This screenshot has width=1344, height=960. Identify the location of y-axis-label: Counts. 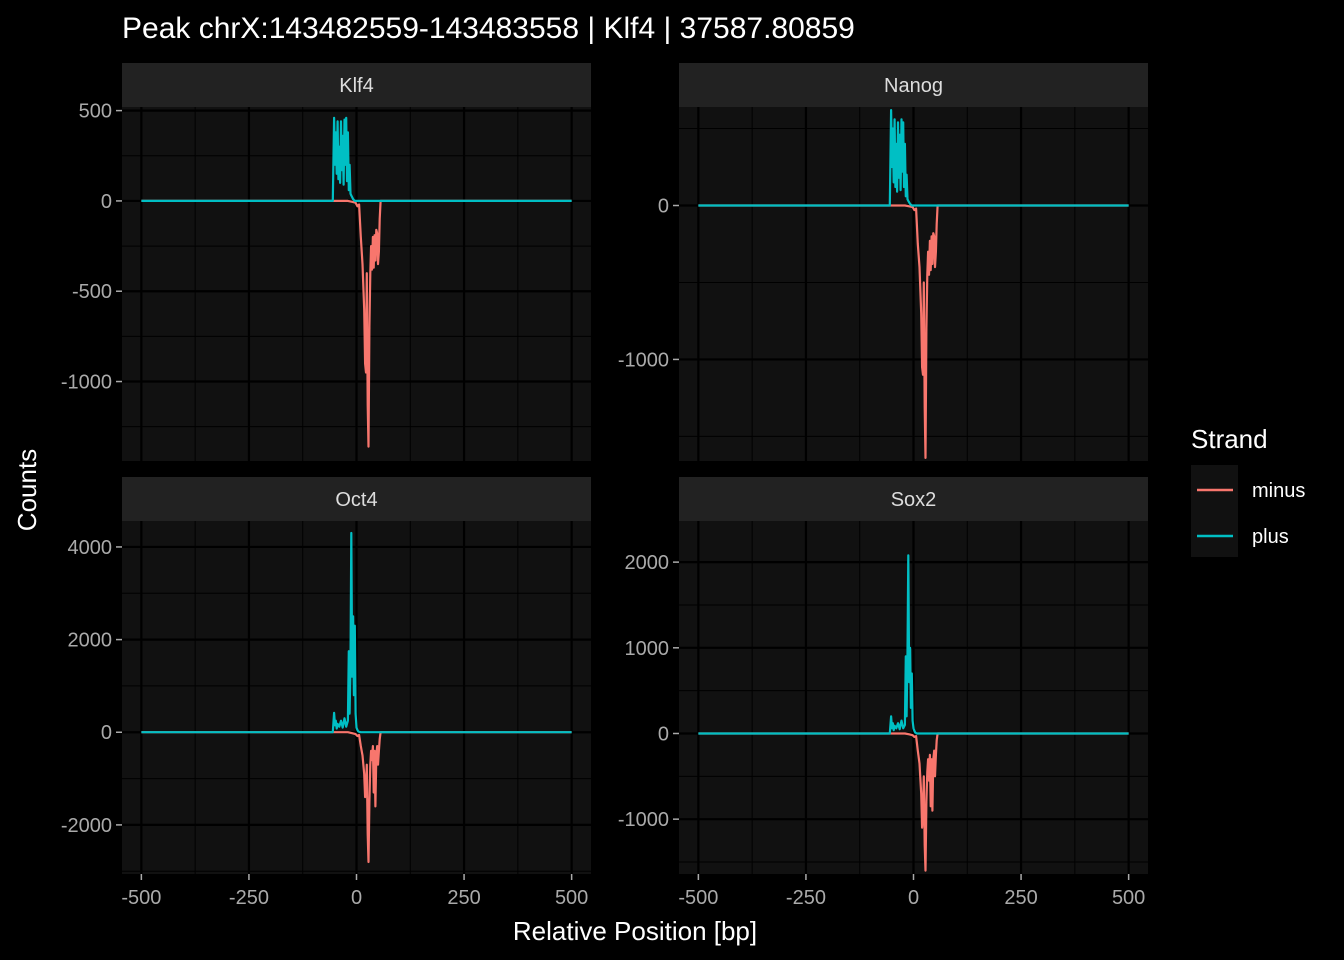
(27, 490).